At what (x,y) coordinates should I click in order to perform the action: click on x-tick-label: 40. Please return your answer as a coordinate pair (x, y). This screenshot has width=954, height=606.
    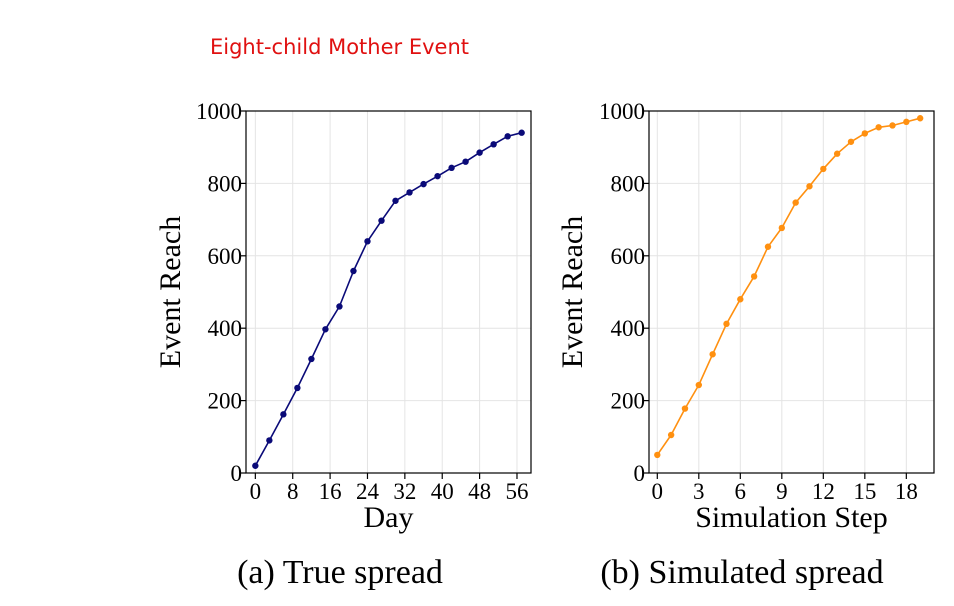
    Looking at the image, I should click on (442, 491).